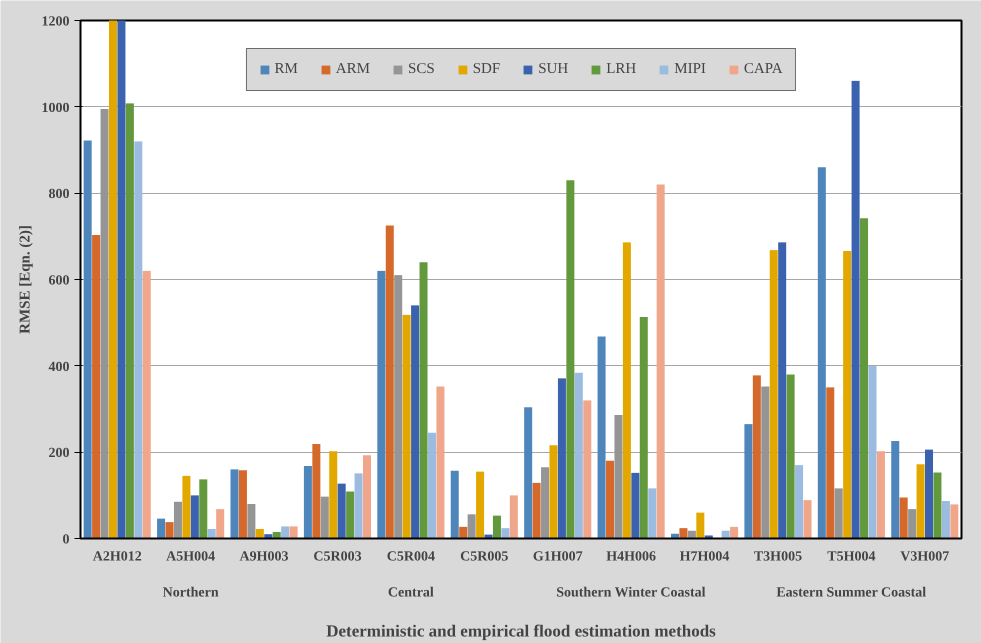  Describe the element at coordinates (59, 281) in the screenshot. I see `y-tick-label: 600` at that location.